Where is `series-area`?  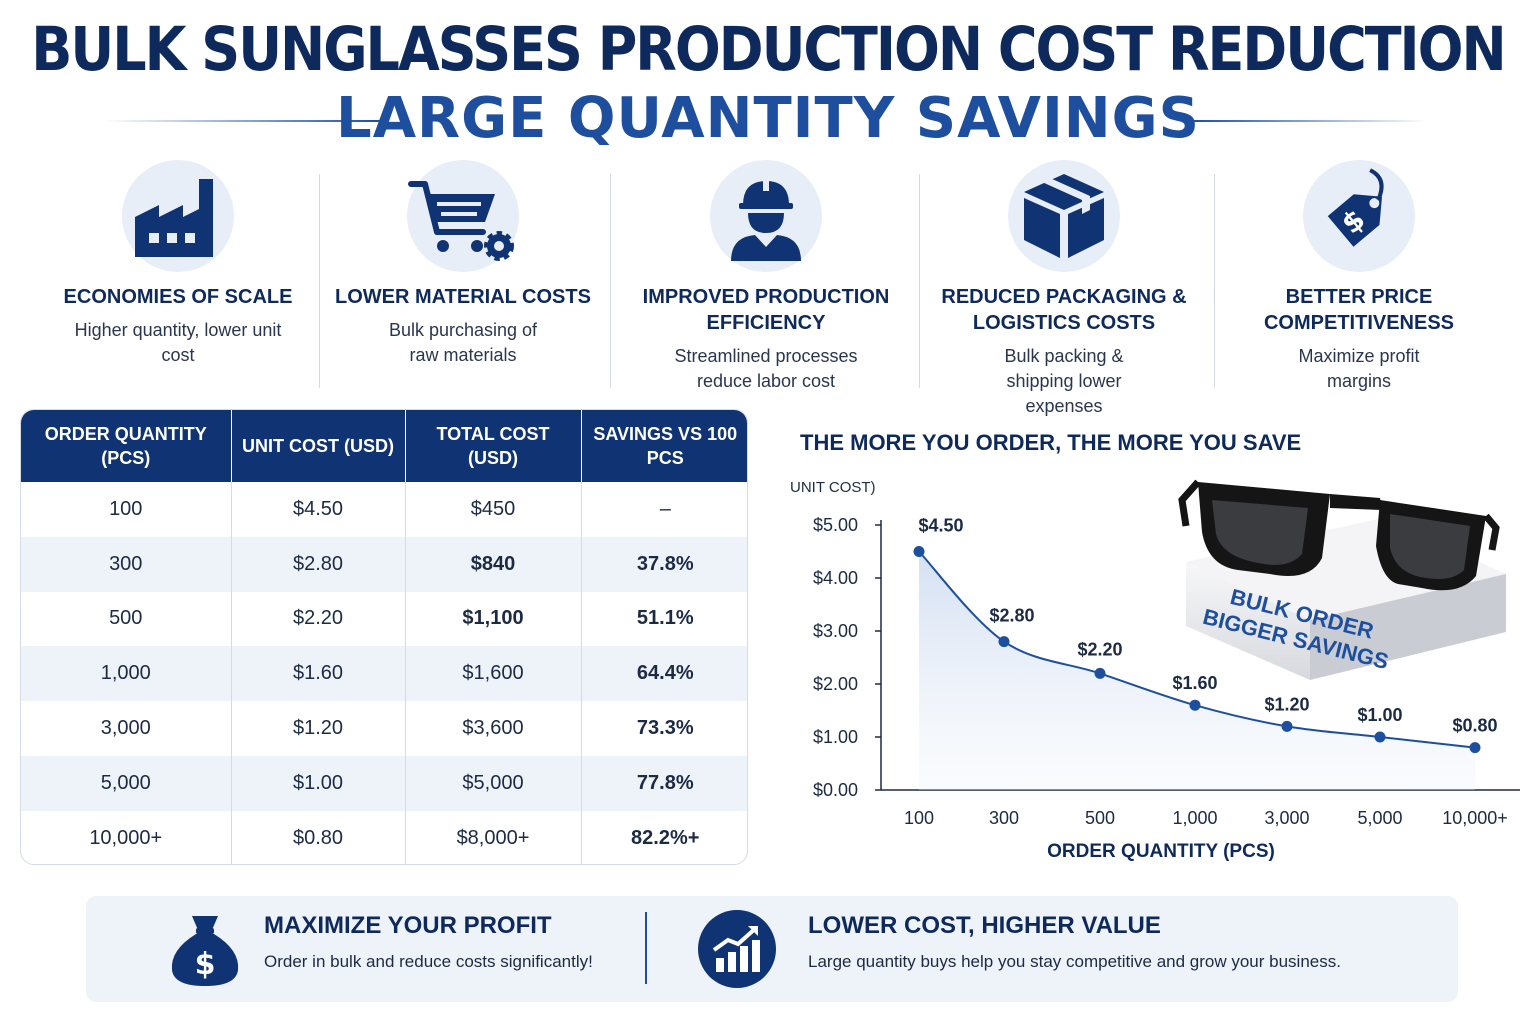 series-area is located at coordinates (1197, 670).